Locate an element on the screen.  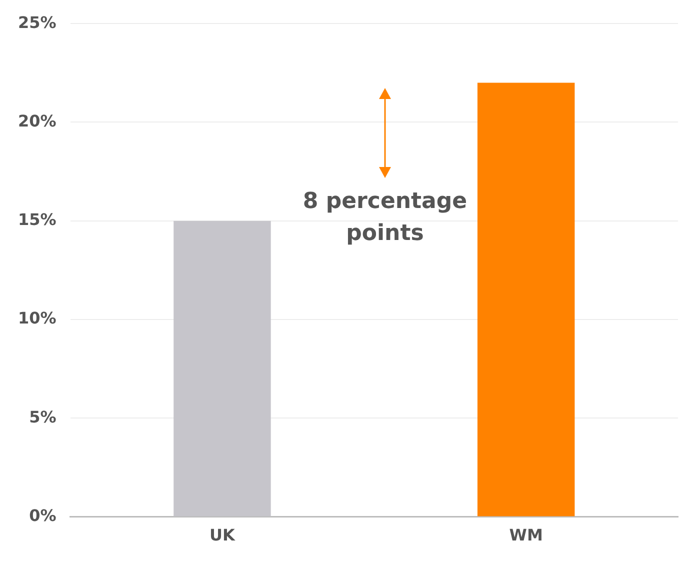
y-tick-label: 25% is located at coordinates (37, 22).